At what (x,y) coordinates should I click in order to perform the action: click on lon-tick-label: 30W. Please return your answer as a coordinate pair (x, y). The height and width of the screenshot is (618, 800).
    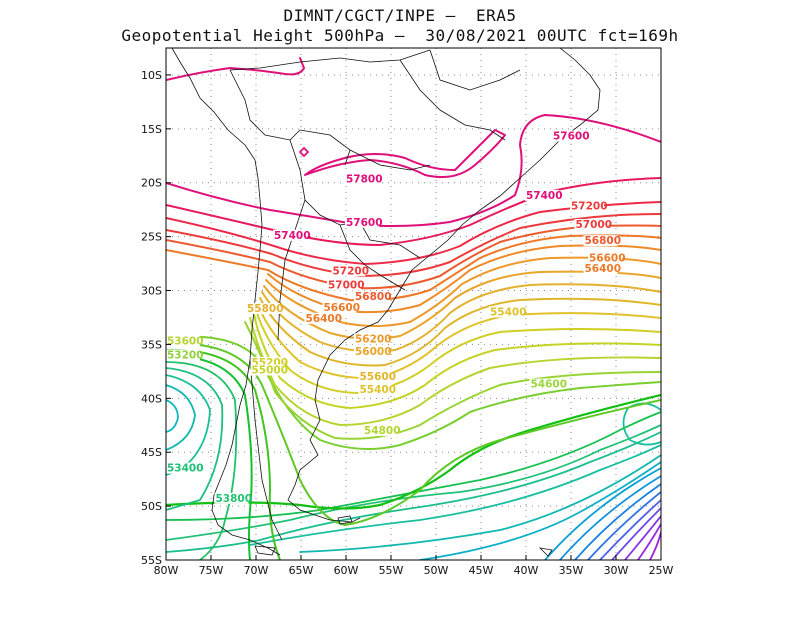
    Looking at the image, I should click on (616, 570).